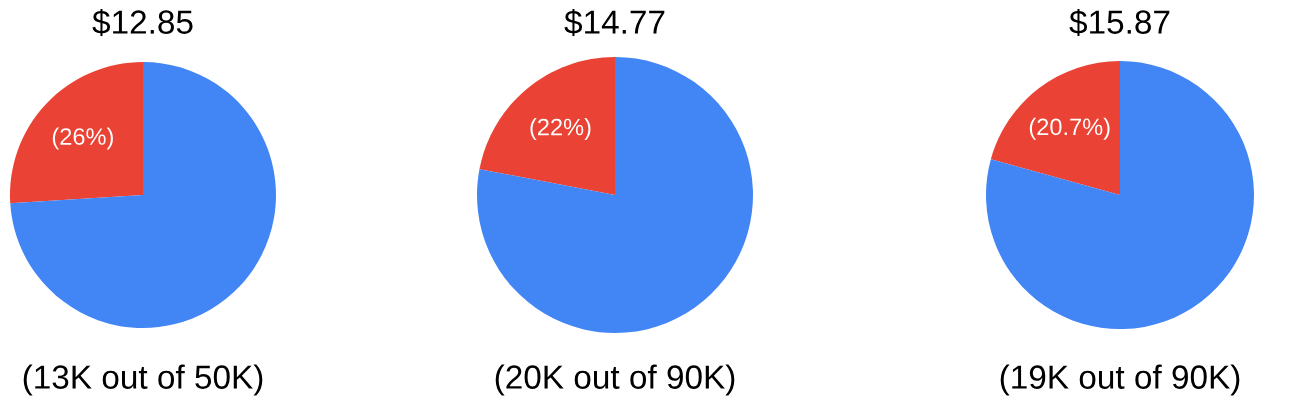  Describe the element at coordinates (614, 22) in the screenshot. I see `chart-title: $14.77` at that location.